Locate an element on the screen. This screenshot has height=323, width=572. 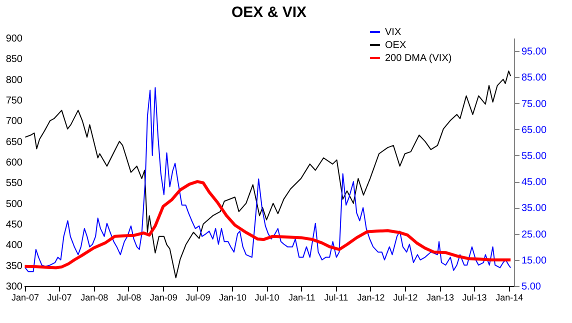
x-tick-label: Jan-09 is located at coordinates (164, 297).